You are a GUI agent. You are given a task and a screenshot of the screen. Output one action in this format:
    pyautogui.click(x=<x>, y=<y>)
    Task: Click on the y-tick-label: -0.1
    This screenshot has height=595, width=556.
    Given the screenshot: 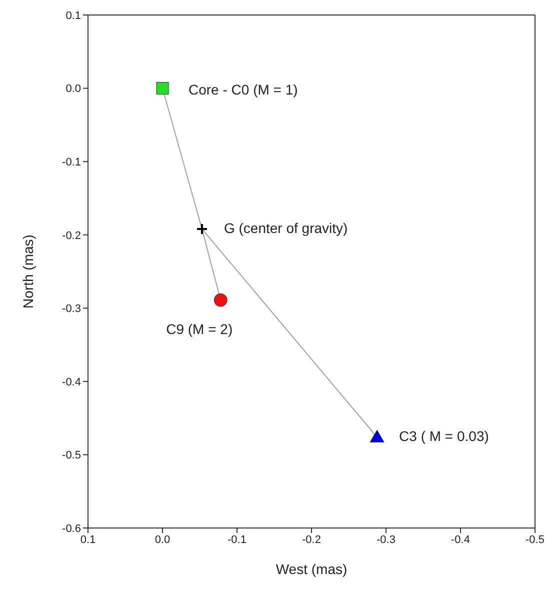 What is the action you would take?
    pyautogui.click(x=71, y=162)
    